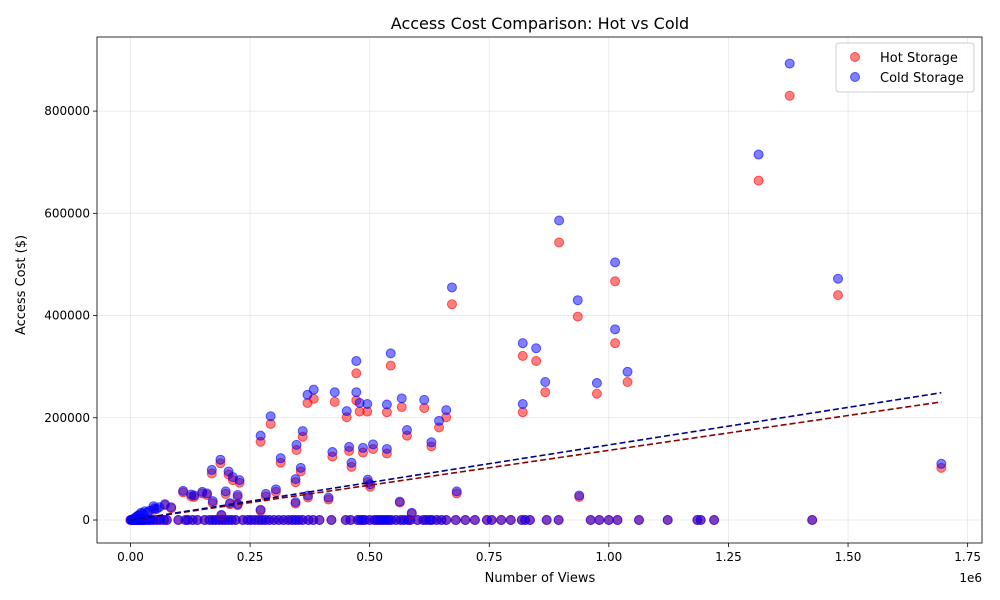  Describe the element at coordinates (67, 213) in the screenshot. I see `y-tick-label: 600000` at that location.